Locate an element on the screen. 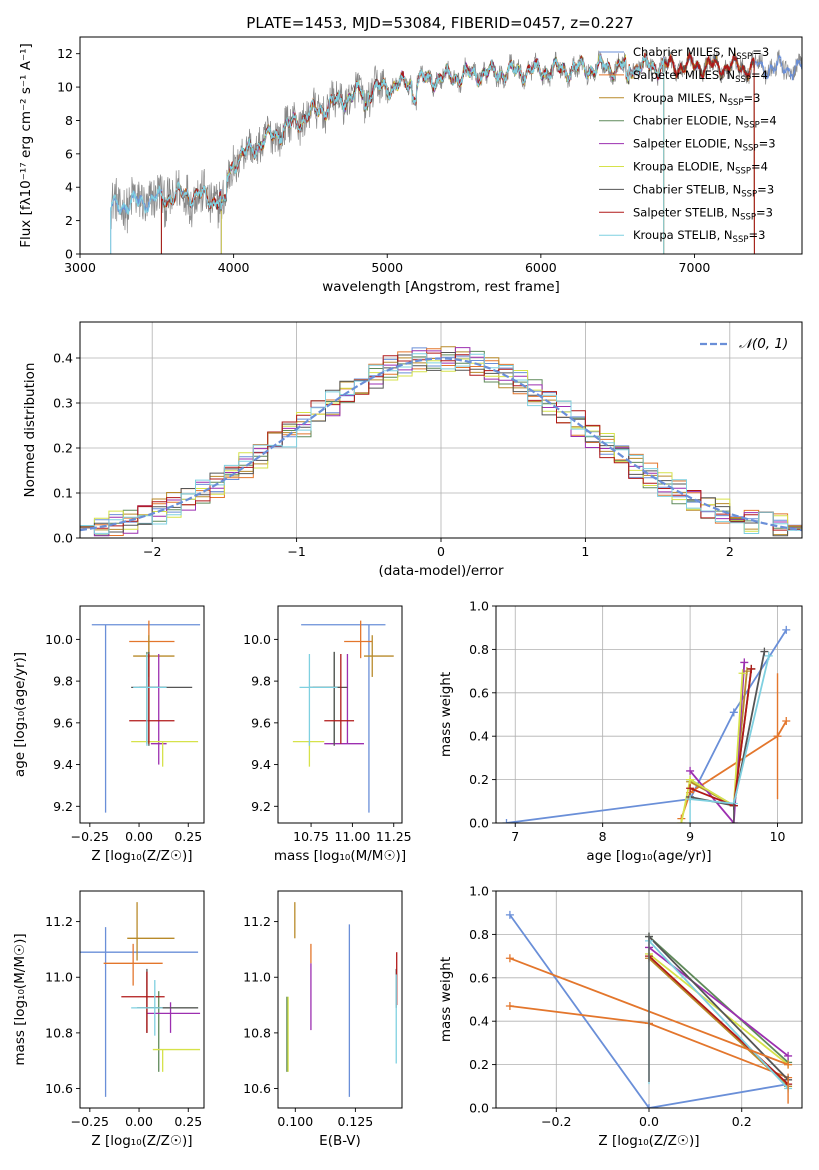  spectrum-legend-n-6: , N is located at coordinates (733, 189).